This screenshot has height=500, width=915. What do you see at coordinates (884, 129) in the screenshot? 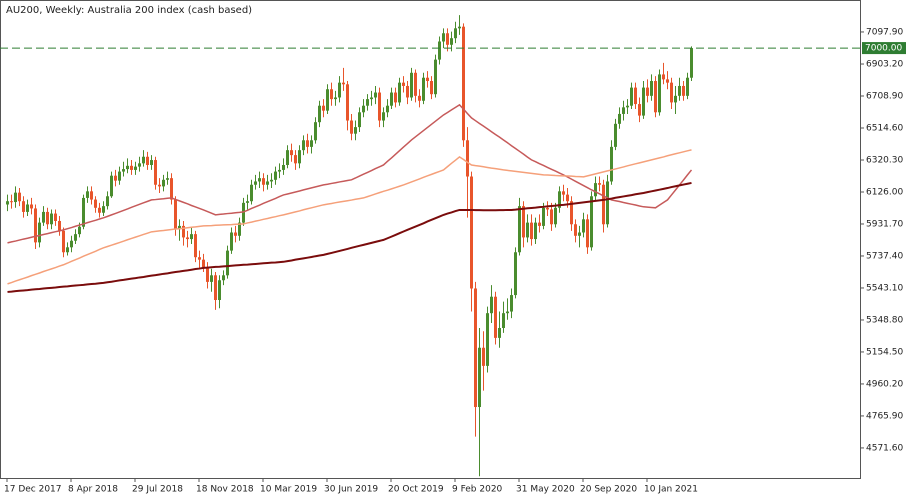
I see `y-tick-label: 6514.60` at bounding box center [884, 129].